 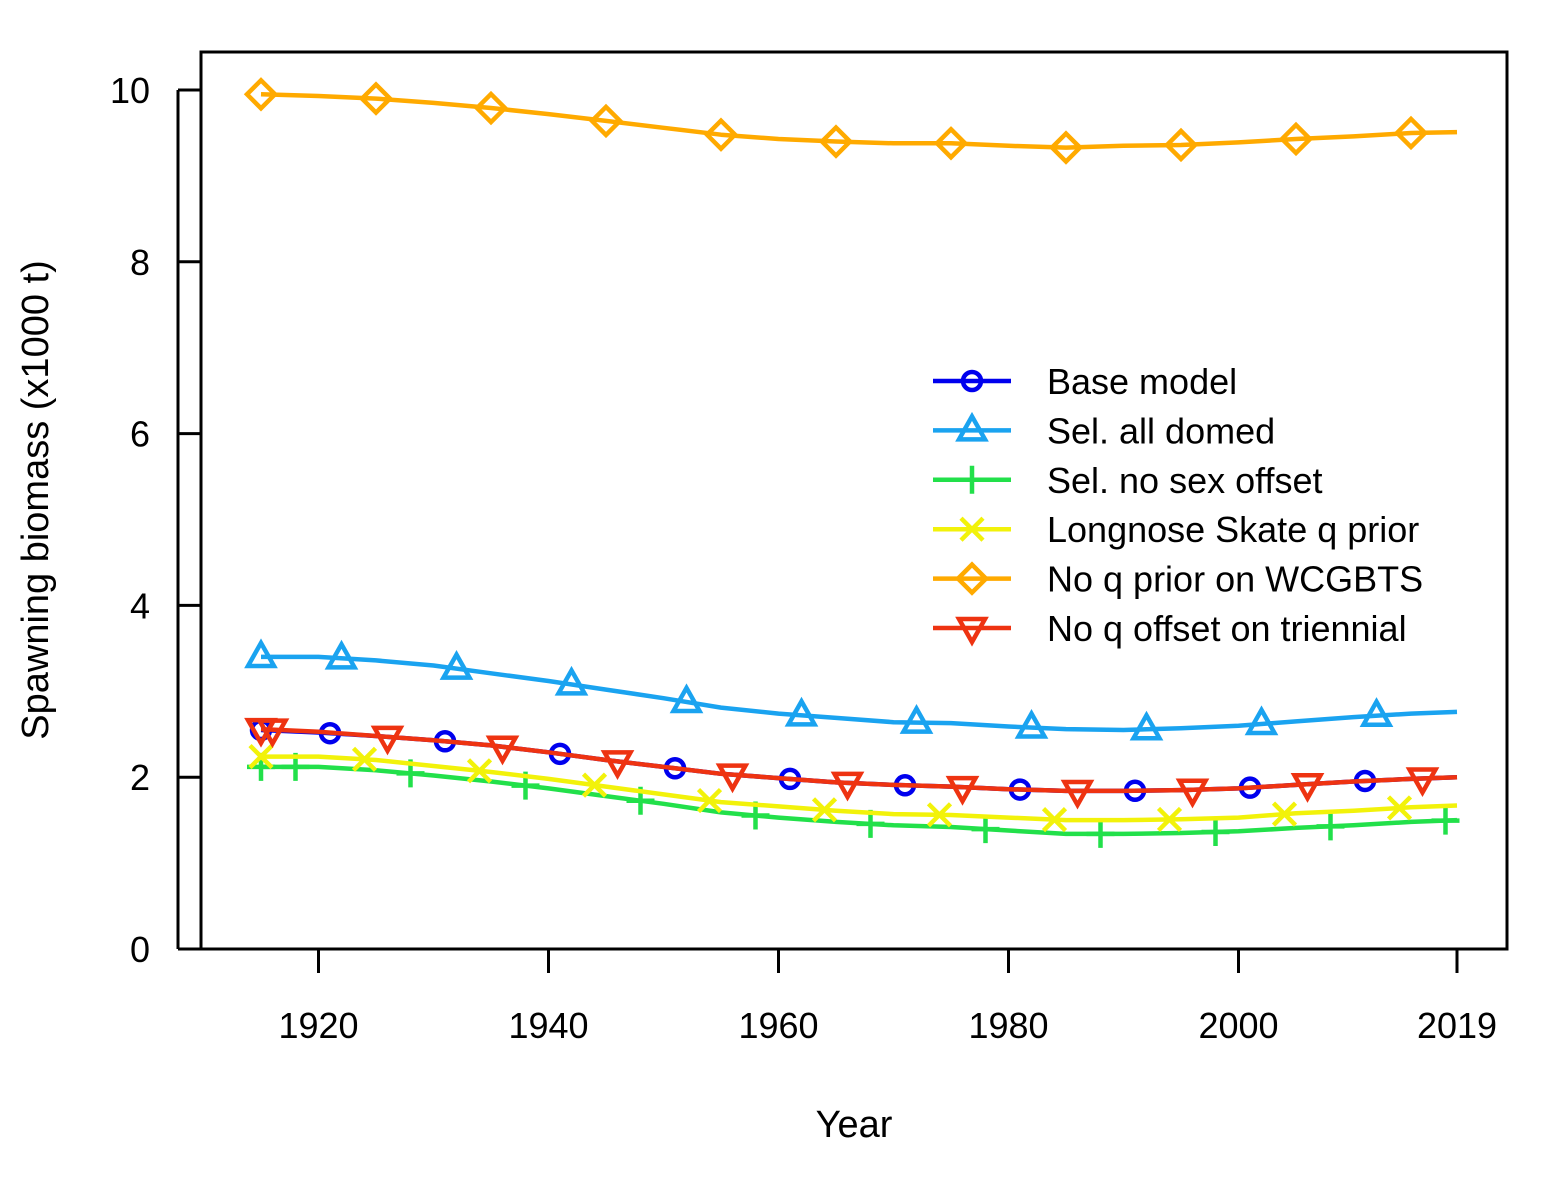 What do you see at coordinates (1233, 529) in the screenshot?
I see `legend-label: Longnose Skate q prior` at bounding box center [1233, 529].